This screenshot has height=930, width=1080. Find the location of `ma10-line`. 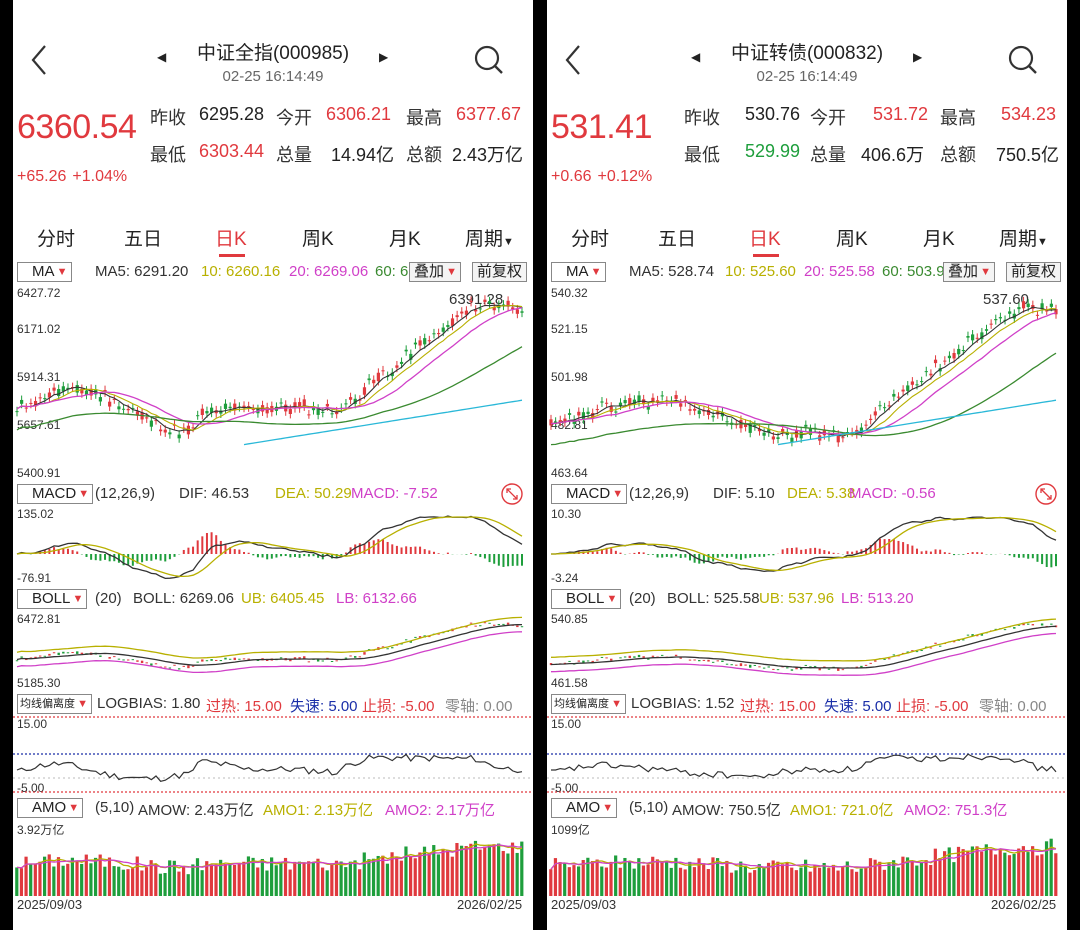

ma10-line is located at coordinates (269, 367).